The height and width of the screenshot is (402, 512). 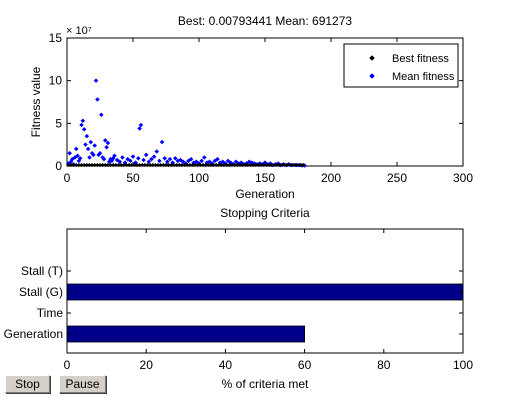 What do you see at coordinates (50, 313) in the screenshot?
I see `bar-category-label: Time` at bounding box center [50, 313].